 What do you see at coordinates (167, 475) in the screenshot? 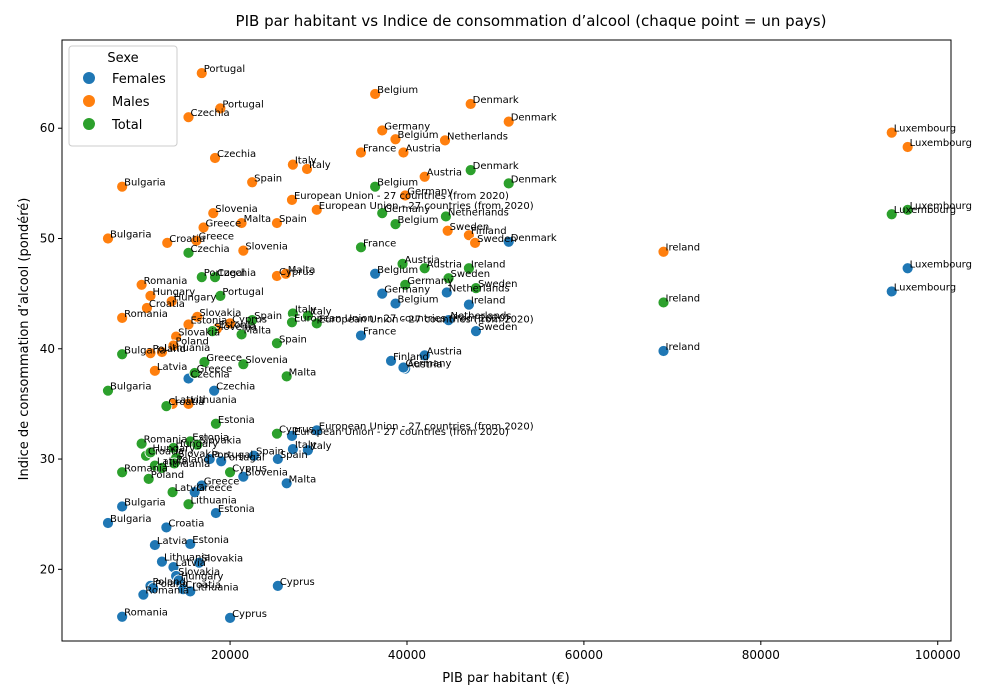
I see `point-label: Poland` at bounding box center [167, 475].